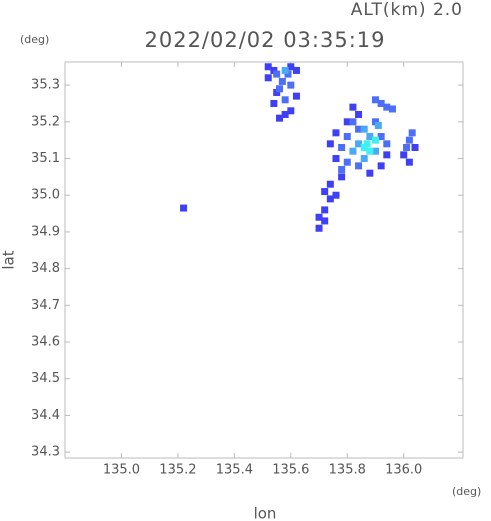 The height and width of the screenshot is (521, 491). Describe the element at coordinates (264, 40) in the screenshot. I see `chart-title: 2022/02/02 03:35:19` at that location.